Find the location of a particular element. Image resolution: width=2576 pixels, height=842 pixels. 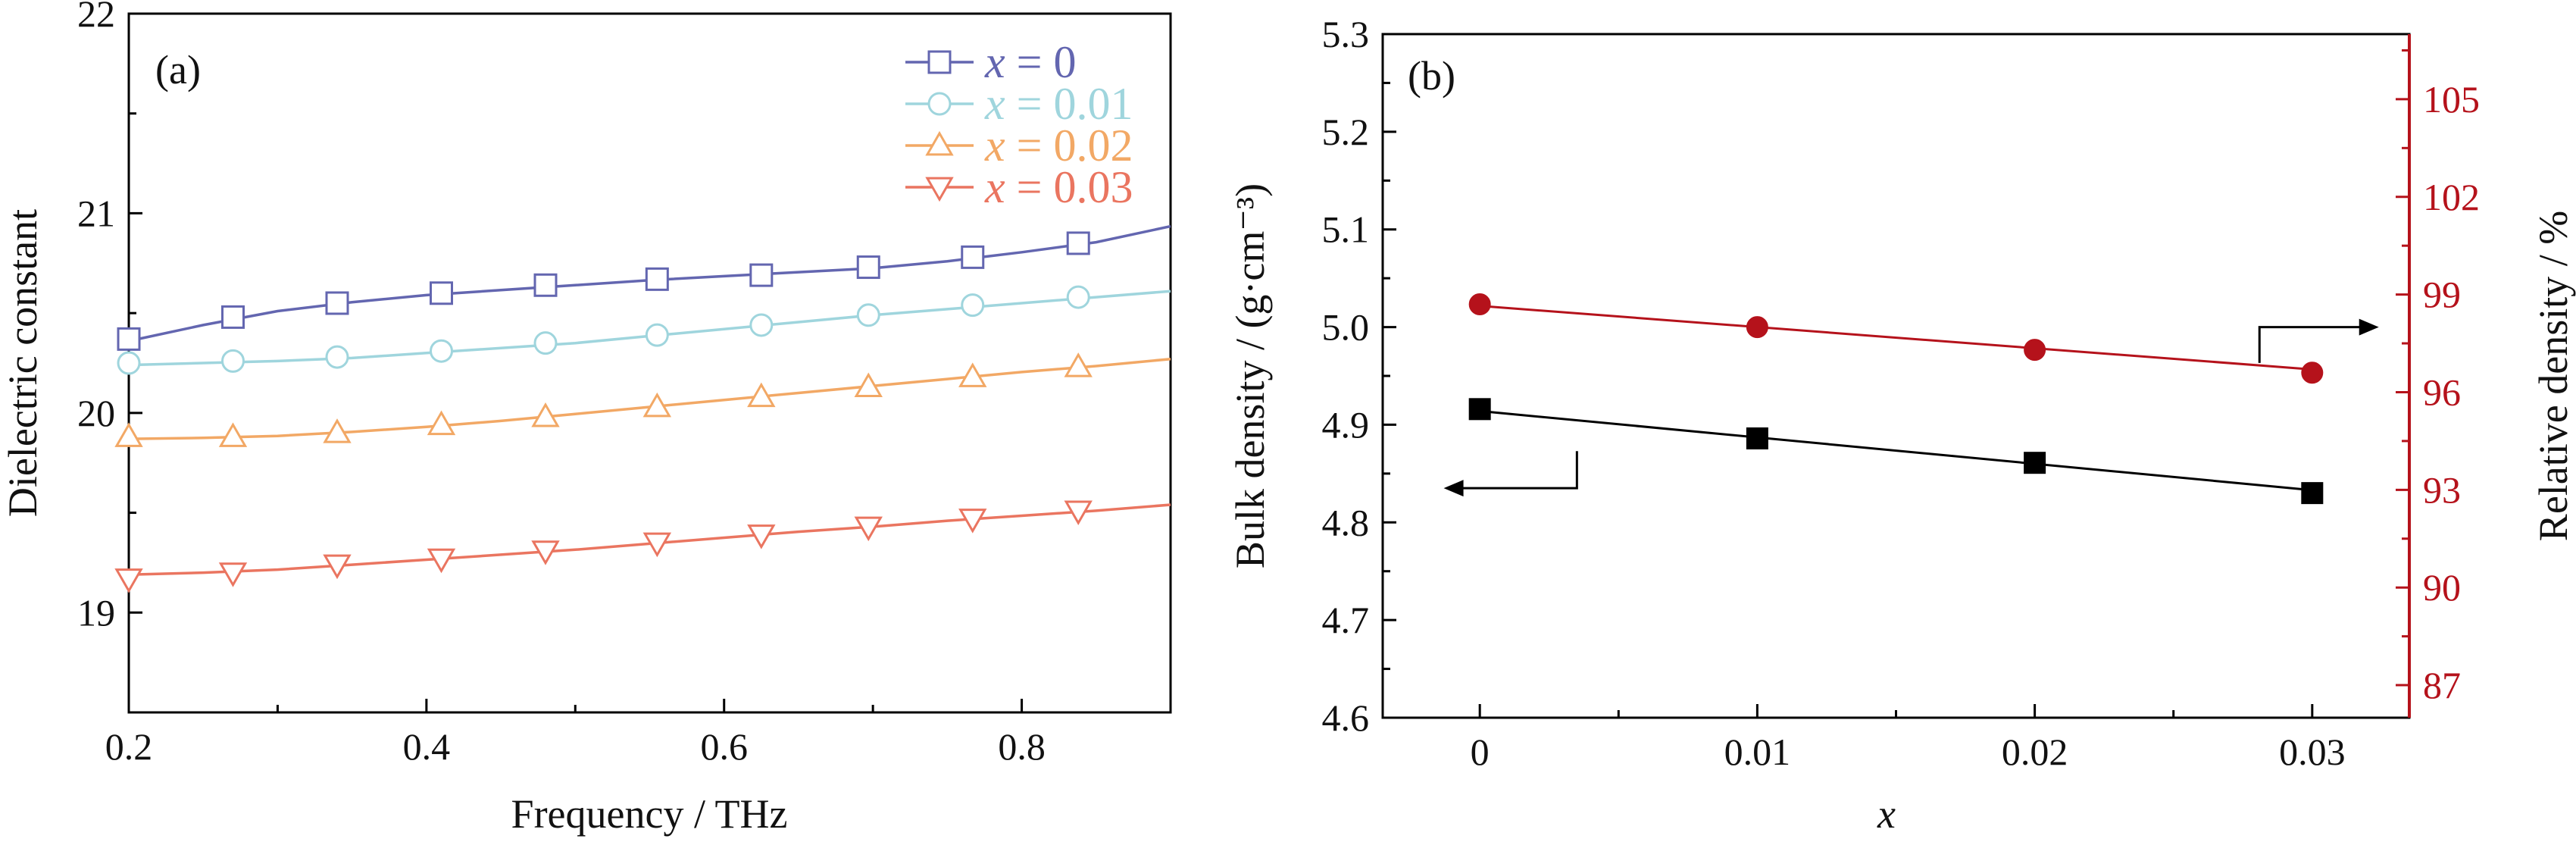

b-x-tick-label: 0 is located at coordinates (1480, 752).